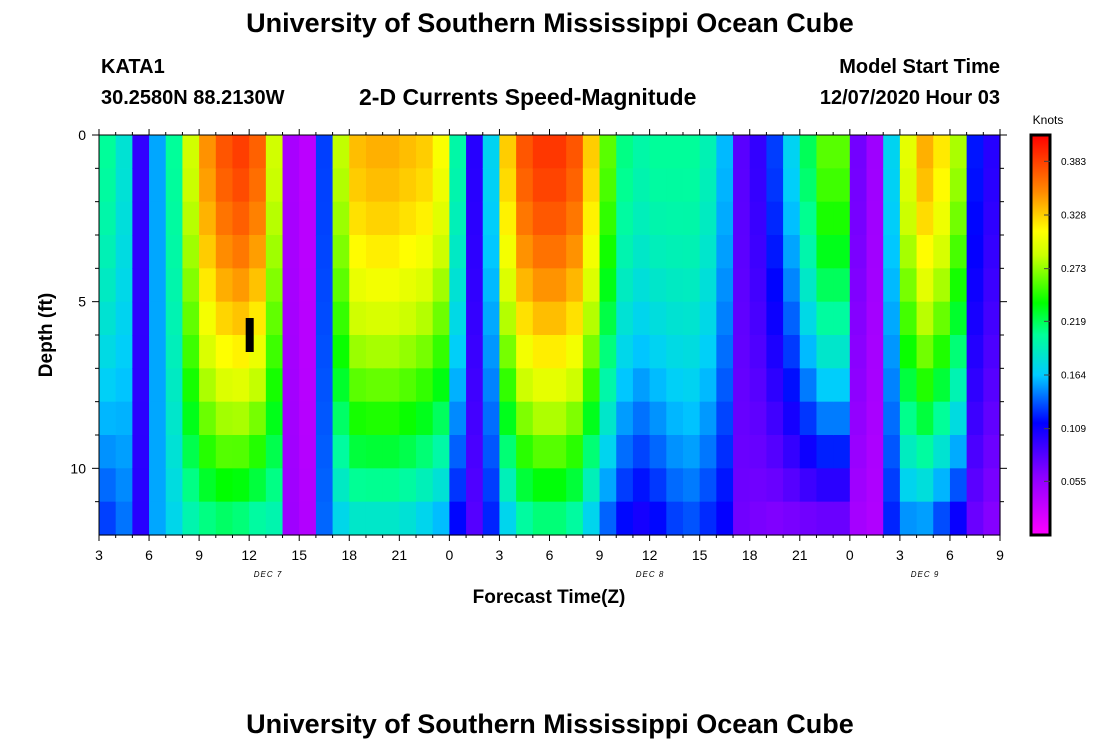  What do you see at coordinates (1073, 162) in the screenshot?
I see `colorbar-tick-label: 0.383` at bounding box center [1073, 162].